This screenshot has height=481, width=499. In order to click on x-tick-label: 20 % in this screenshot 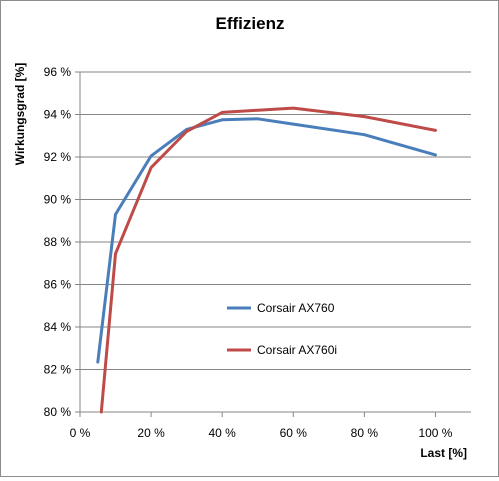, I will do `click(151, 433)`.